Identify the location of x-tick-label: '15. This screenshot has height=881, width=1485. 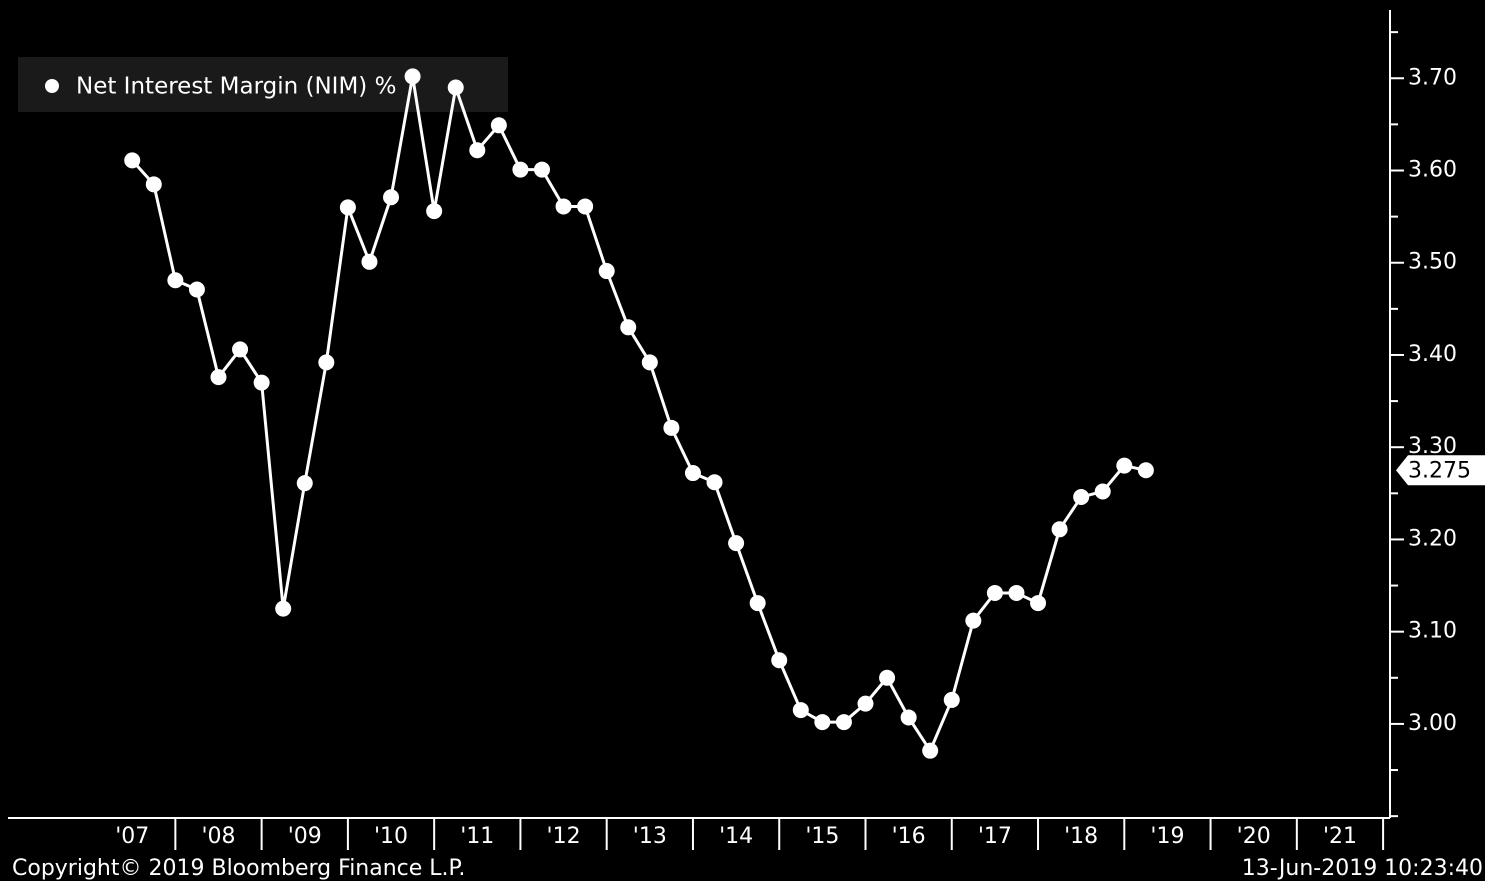
(822, 836).